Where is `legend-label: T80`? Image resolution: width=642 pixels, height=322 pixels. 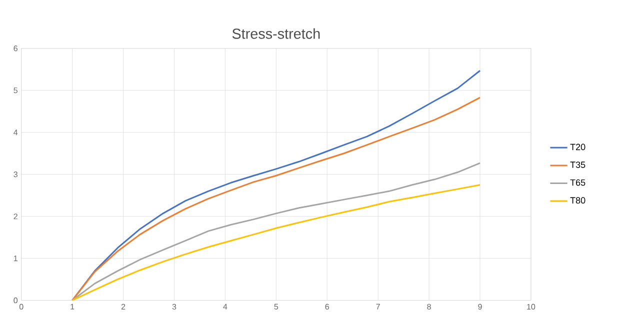 legend-label: T80 is located at coordinates (578, 200).